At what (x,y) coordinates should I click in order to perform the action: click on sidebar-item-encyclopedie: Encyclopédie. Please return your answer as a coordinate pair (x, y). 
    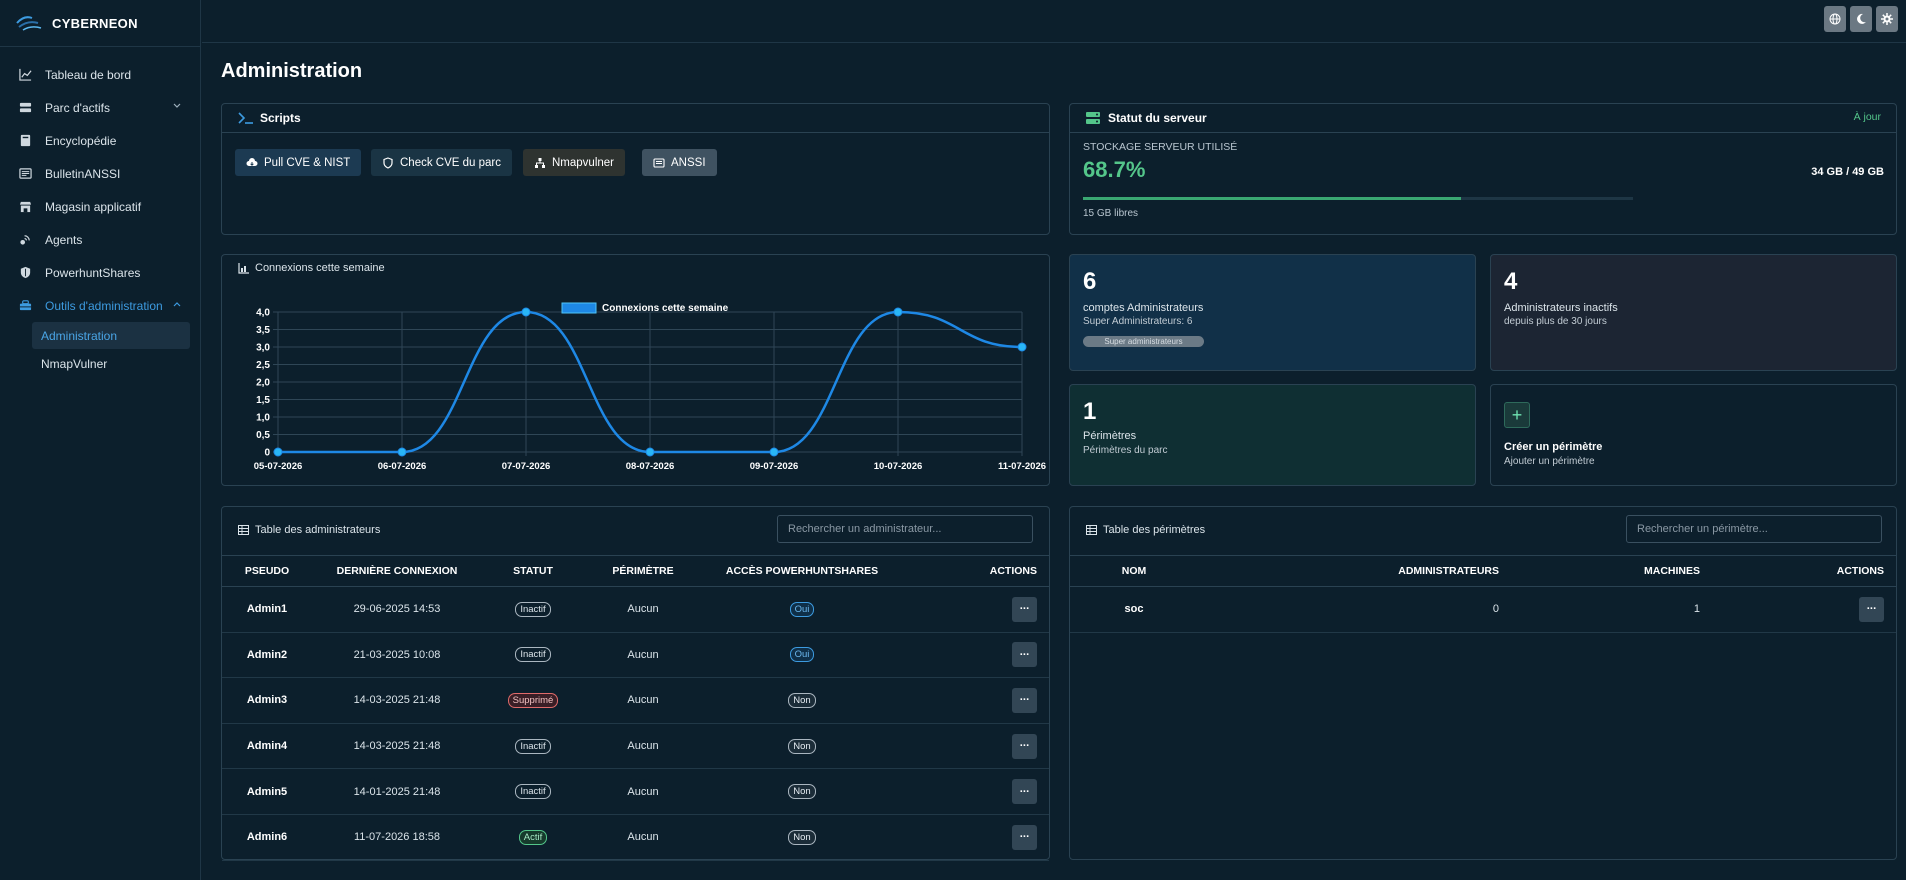
    Looking at the image, I should click on (100, 140).